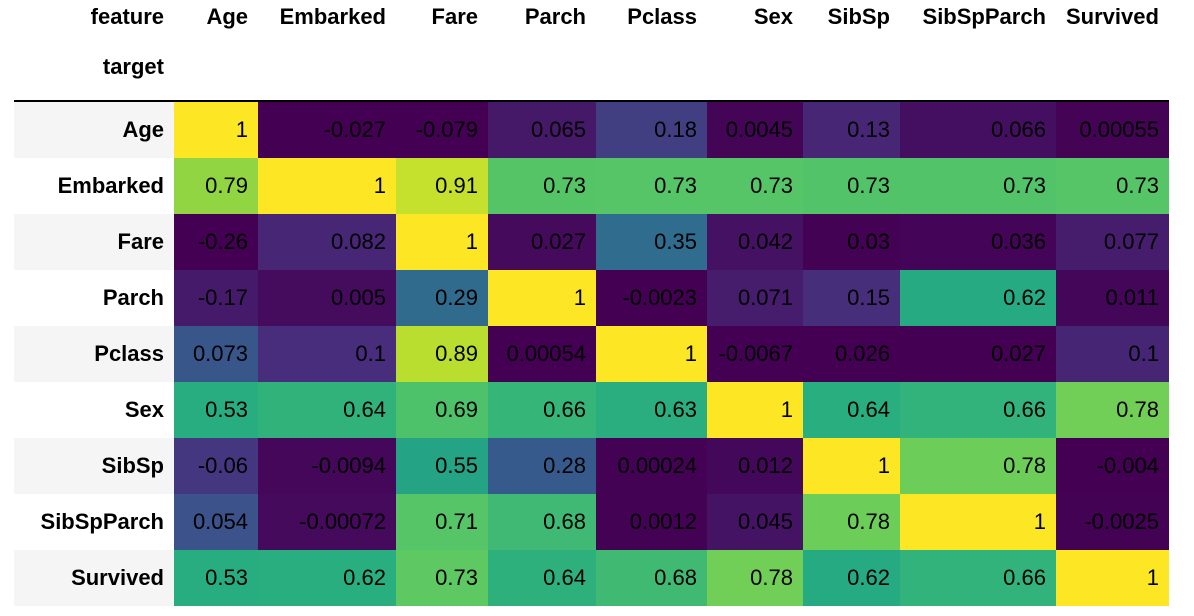  I want to click on heatmap-cell: 0.005, so click(327, 298).